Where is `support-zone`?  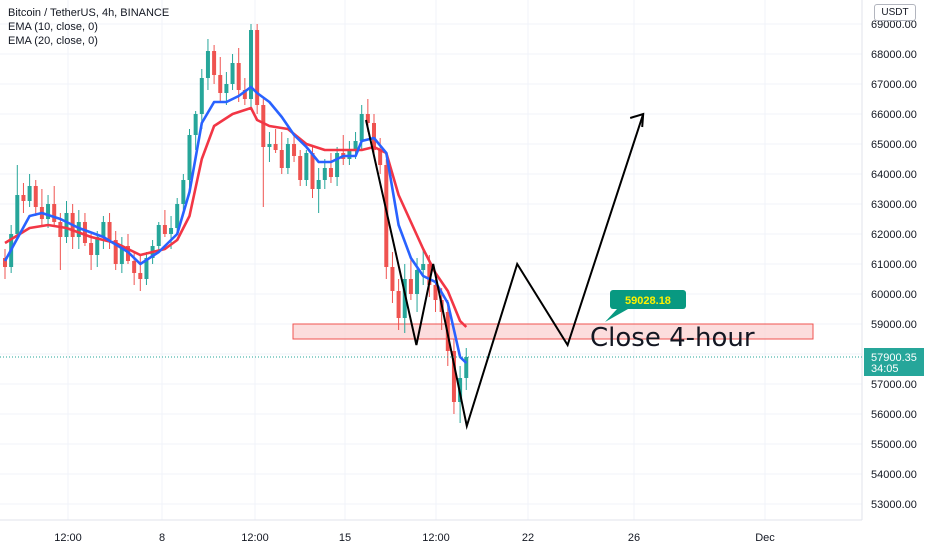 support-zone is located at coordinates (553, 331).